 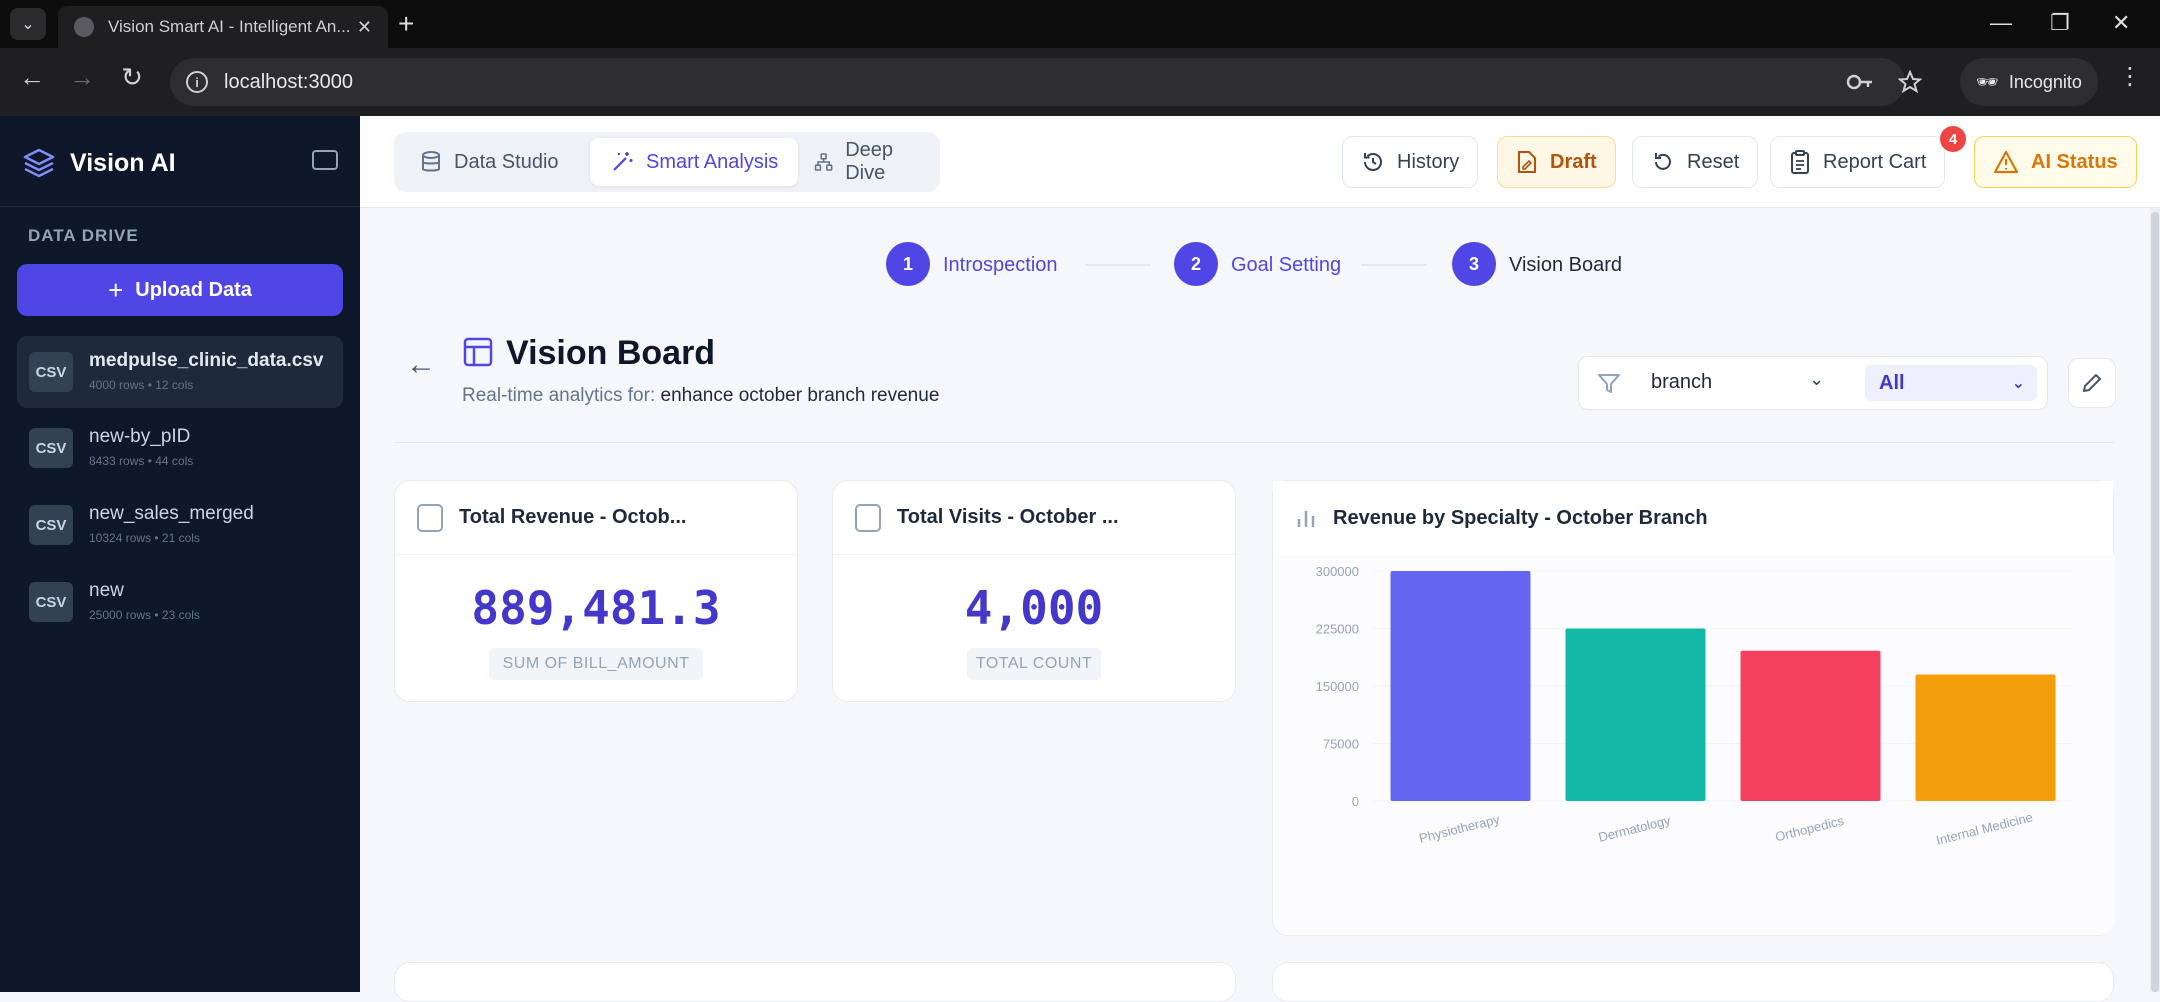 I want to click on filter-bar: branch ⌄ All ⌄, so click(x=1813, y=383).